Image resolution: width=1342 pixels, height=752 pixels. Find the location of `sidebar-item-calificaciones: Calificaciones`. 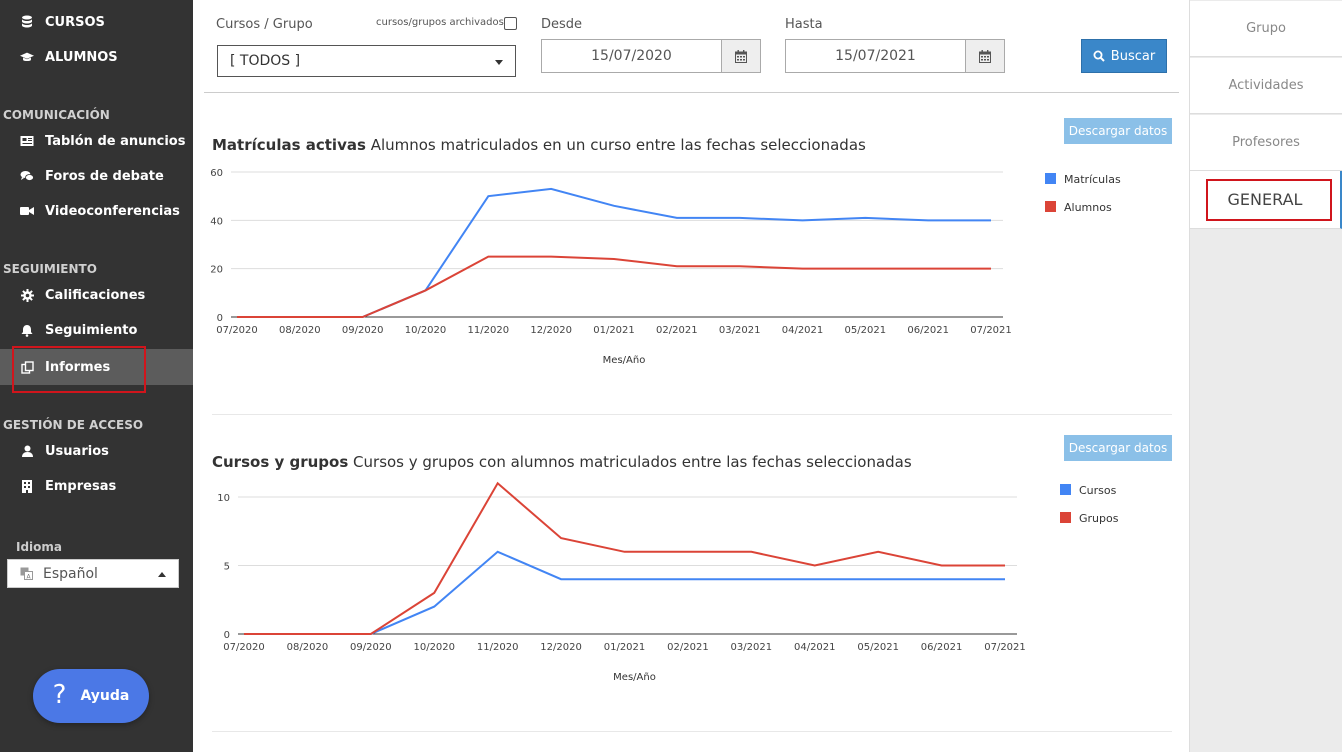

sidebar-item-calificaciones: Calificaciones is located at coordinates (96, 295).